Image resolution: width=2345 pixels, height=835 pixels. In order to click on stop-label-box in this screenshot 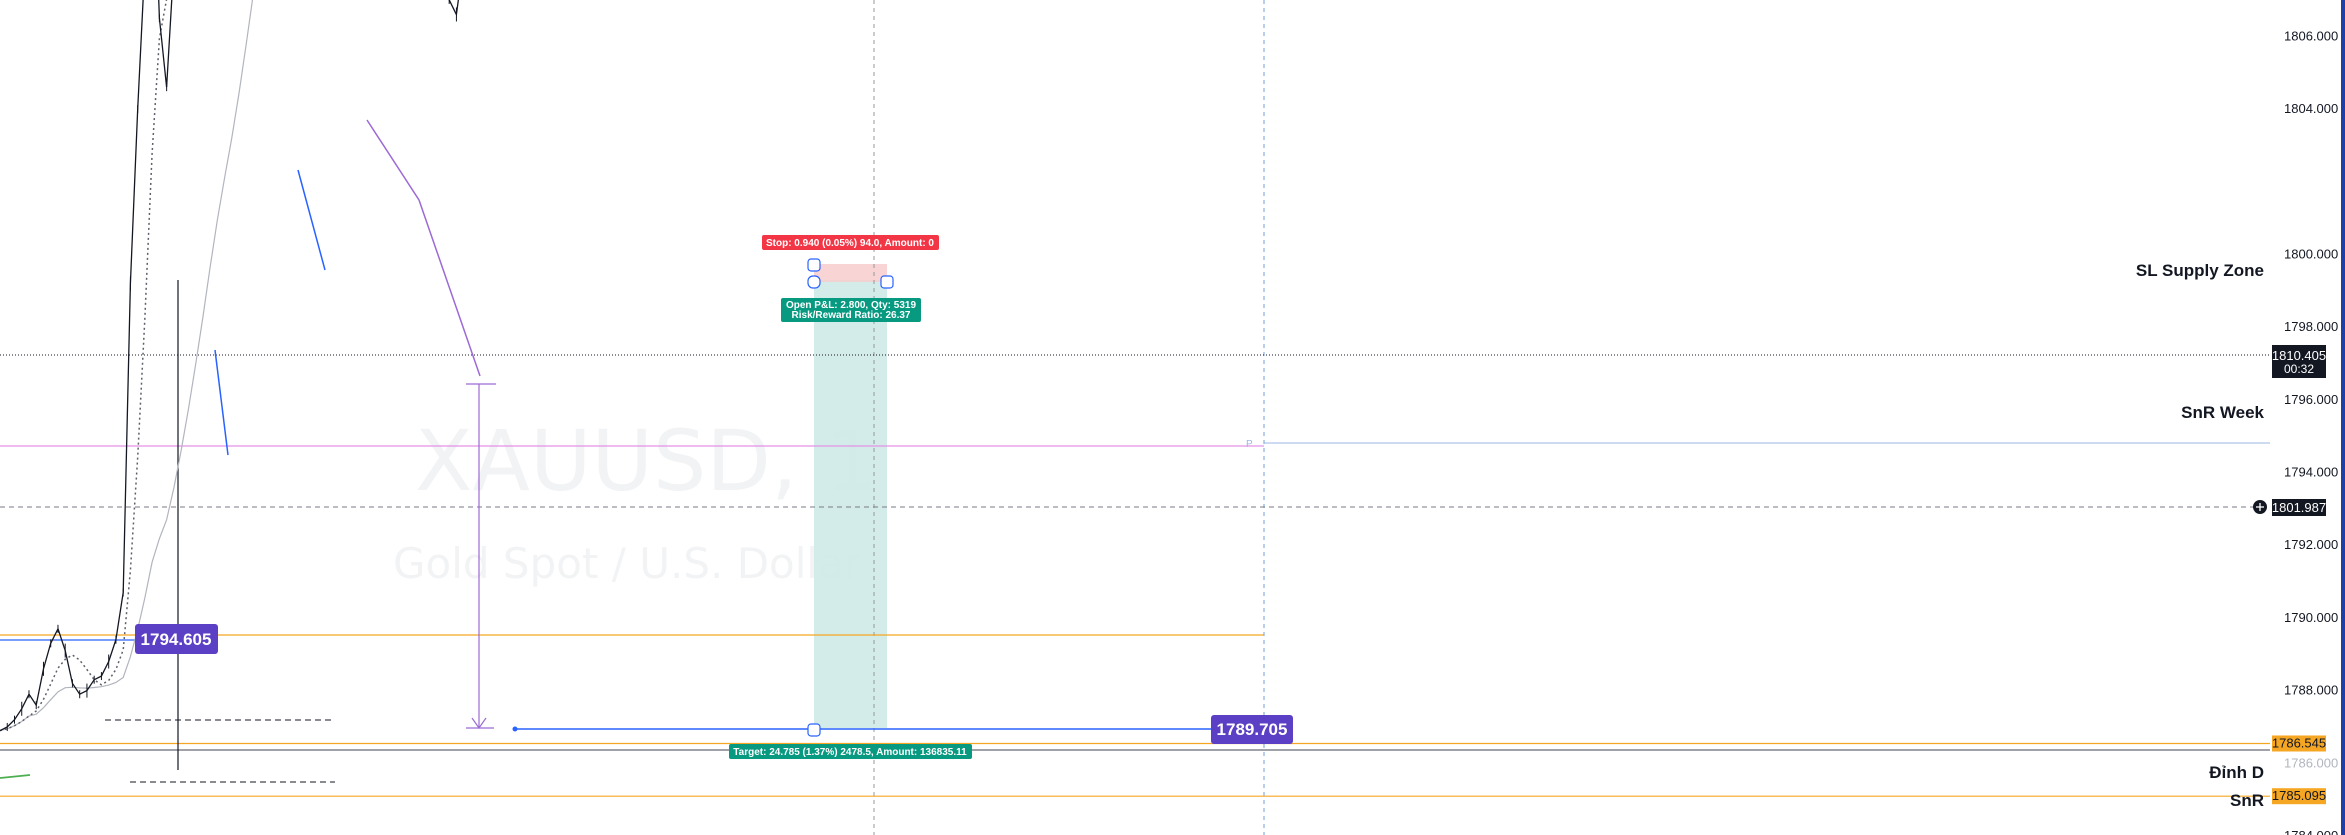, I will do `click(850, 242)`.